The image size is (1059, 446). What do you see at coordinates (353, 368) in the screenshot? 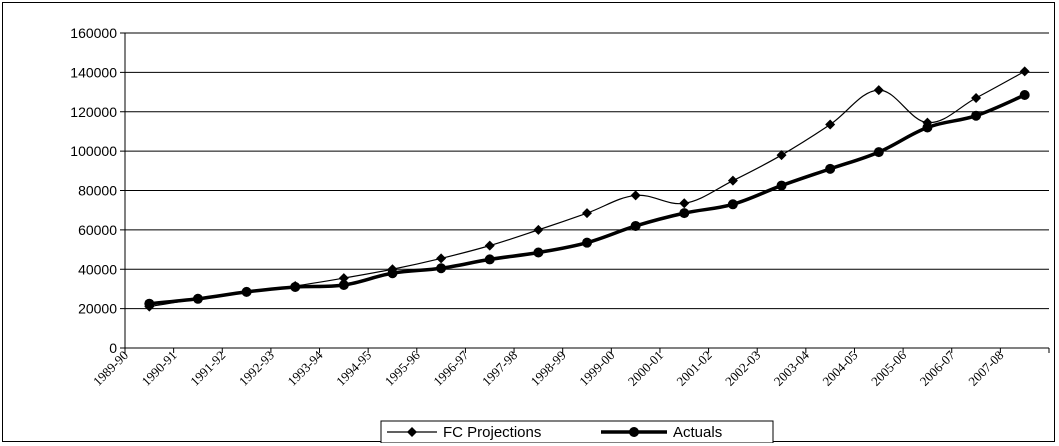
I see `x-tick-label: 1994-95` at bounding box center [353, 368].